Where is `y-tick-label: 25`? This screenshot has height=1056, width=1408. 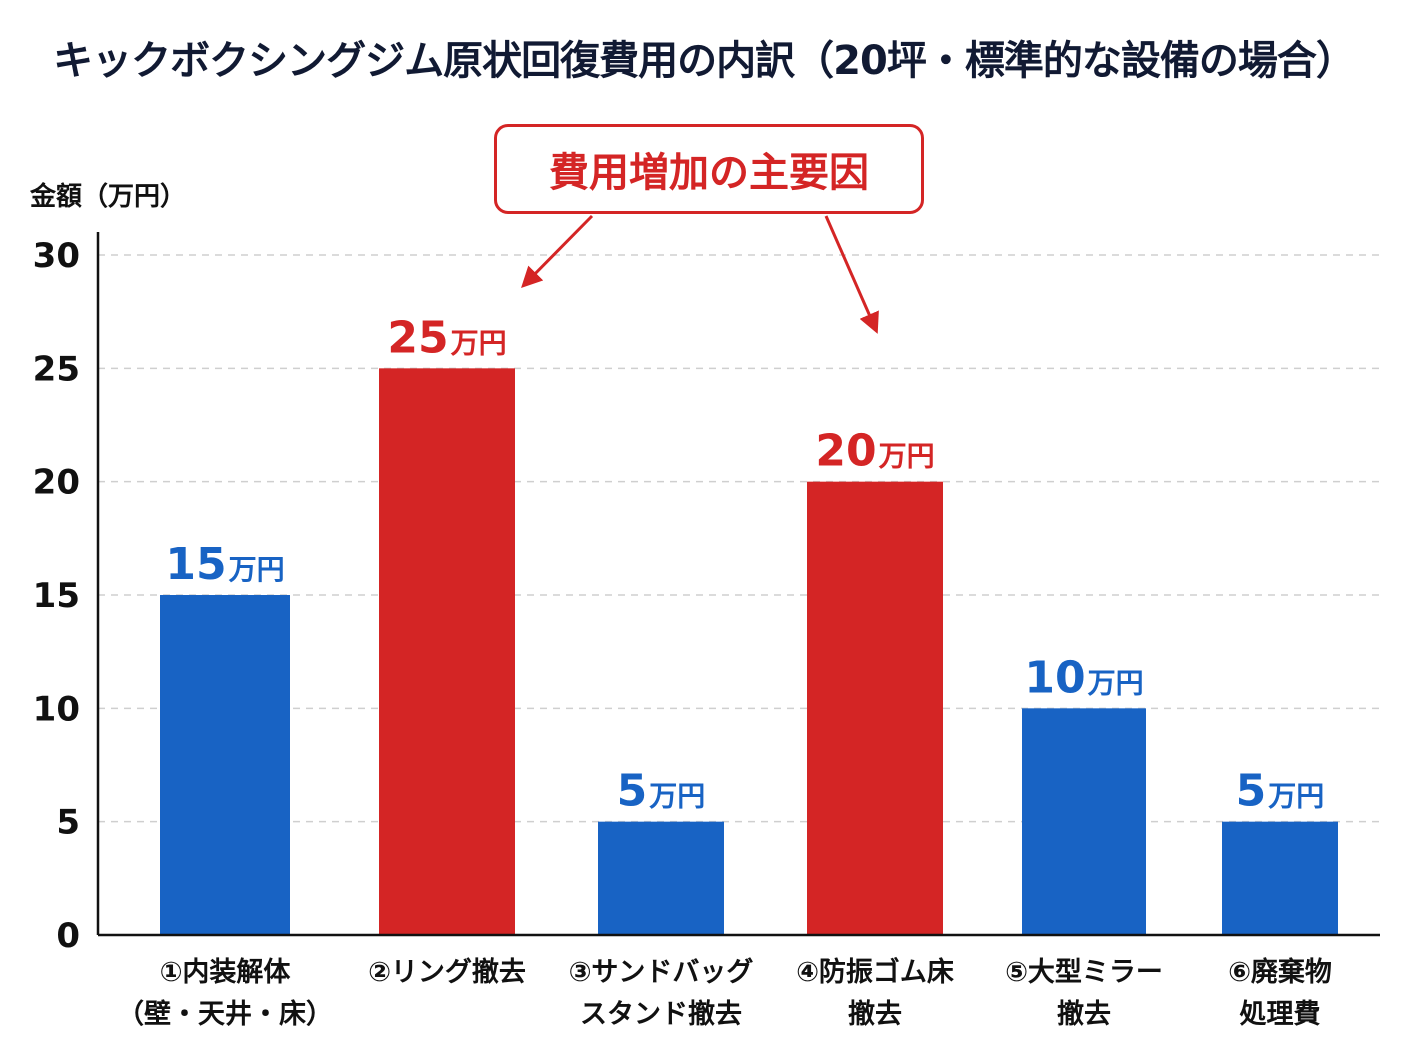 y-tick-label: 25 is located at coordinates (56, 369).